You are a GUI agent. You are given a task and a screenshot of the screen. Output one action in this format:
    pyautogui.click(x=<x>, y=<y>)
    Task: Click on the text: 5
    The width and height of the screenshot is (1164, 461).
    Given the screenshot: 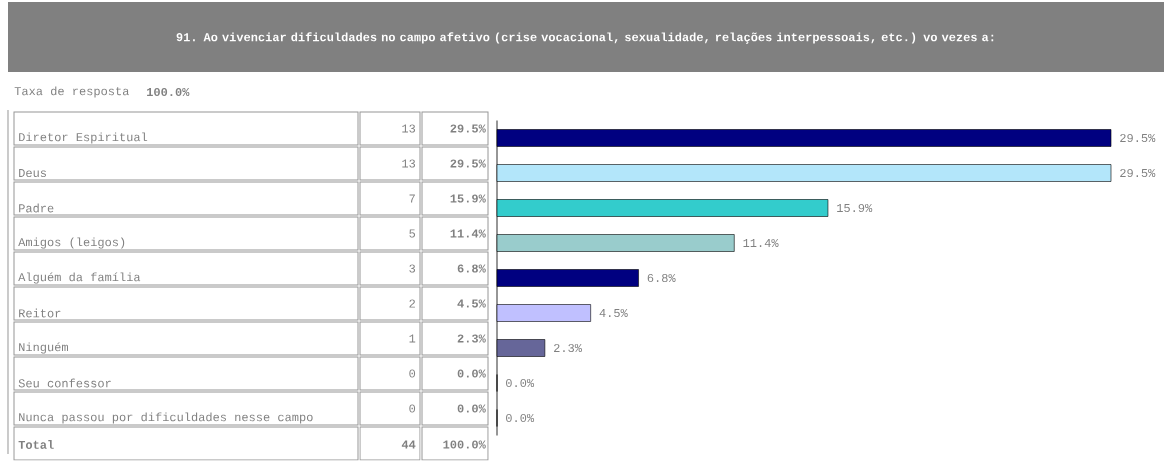 What is the action you would take?
    pyautogui.click(x=412, y=233)
    